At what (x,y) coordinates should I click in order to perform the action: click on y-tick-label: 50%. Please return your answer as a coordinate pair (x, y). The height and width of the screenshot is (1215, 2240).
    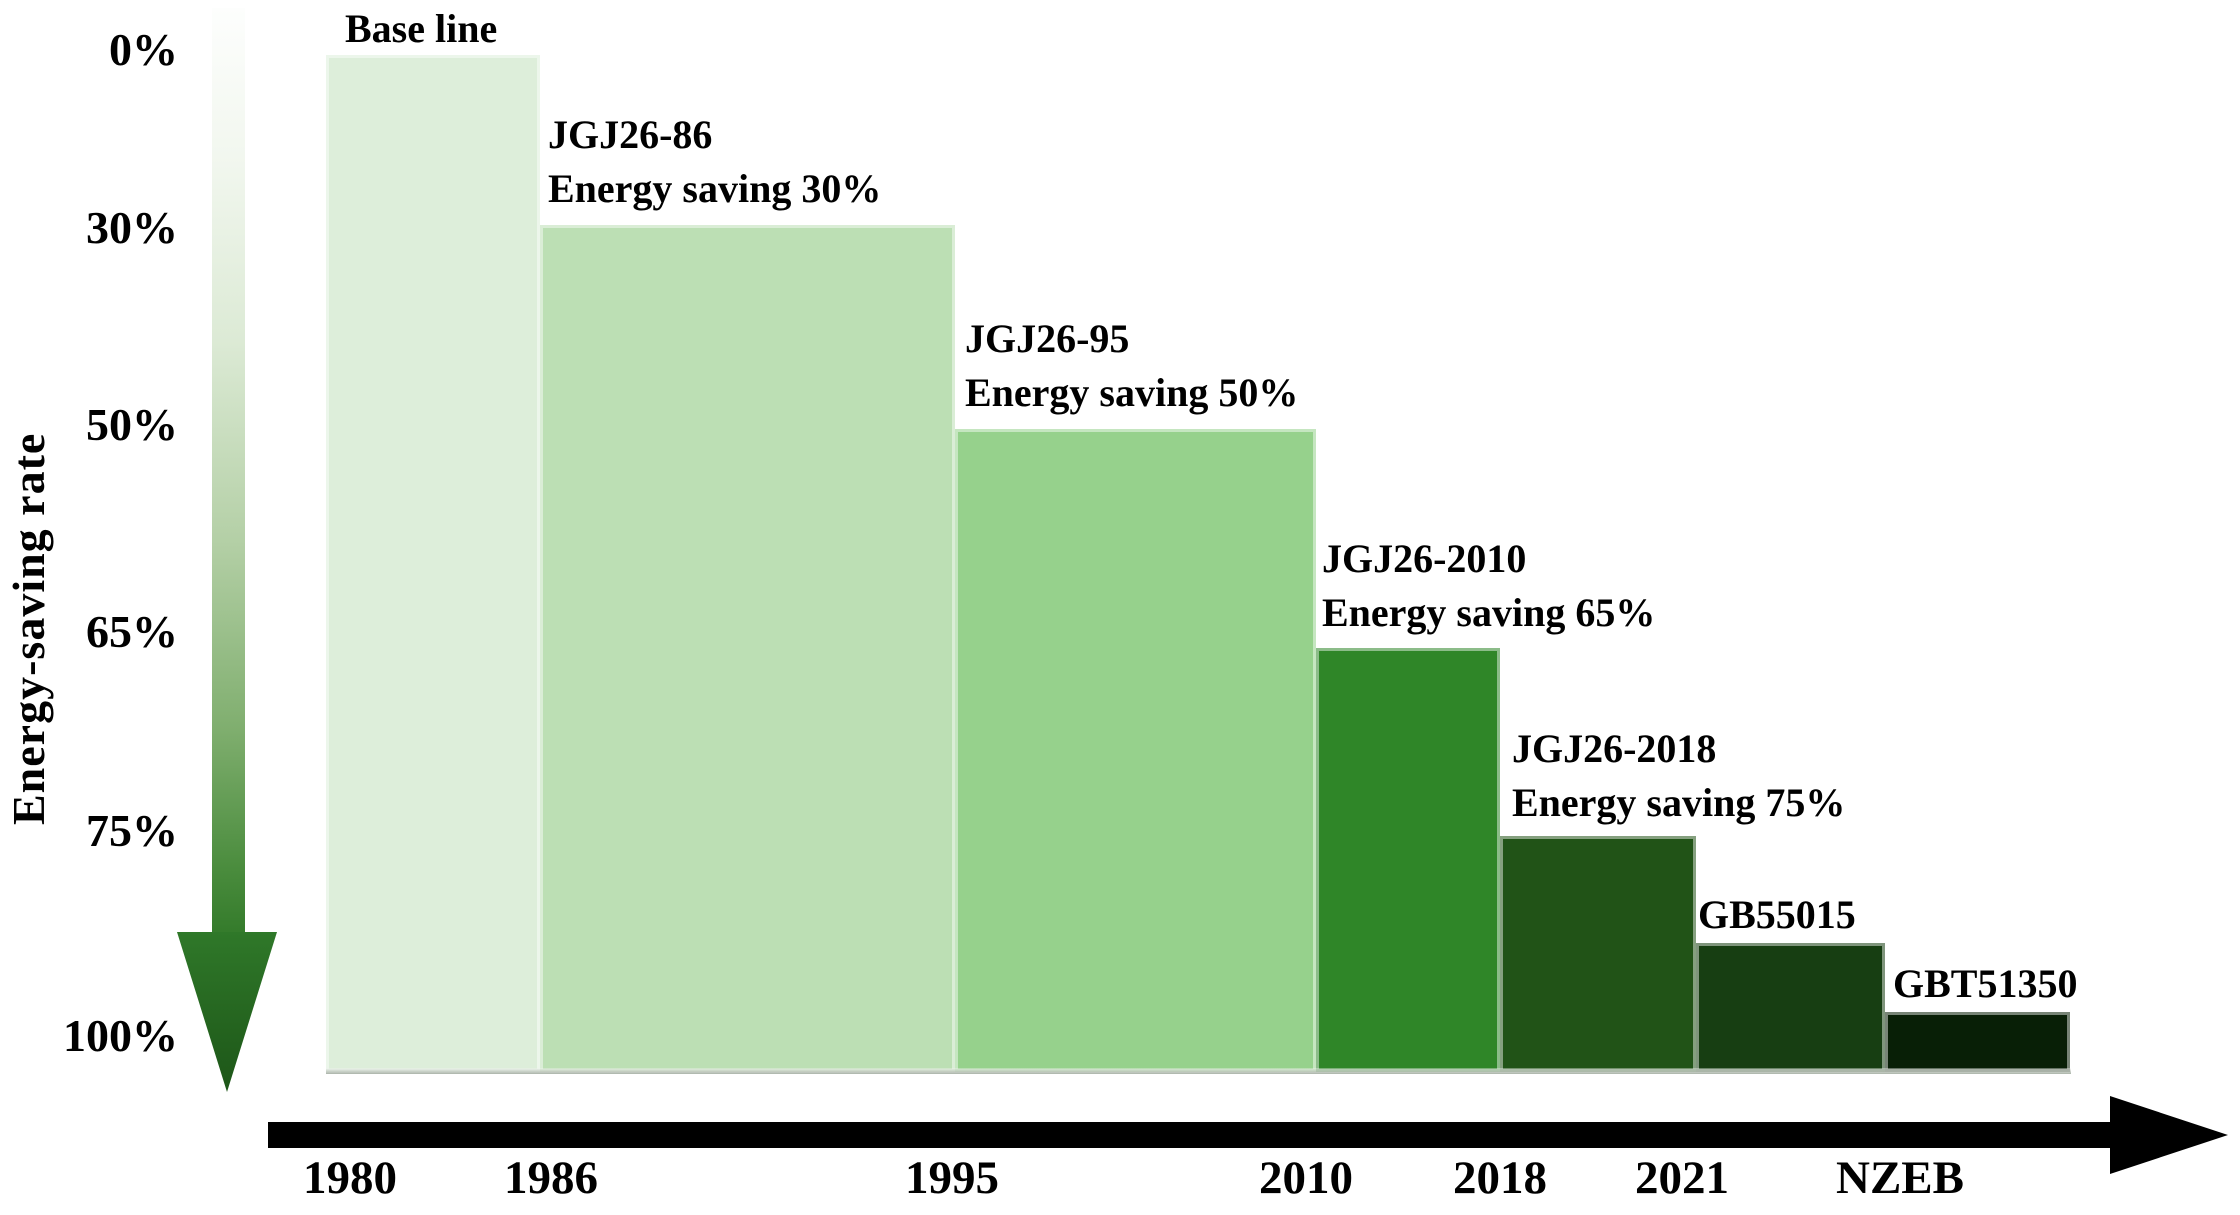
    Looking at the image, I should click on (132, 424).